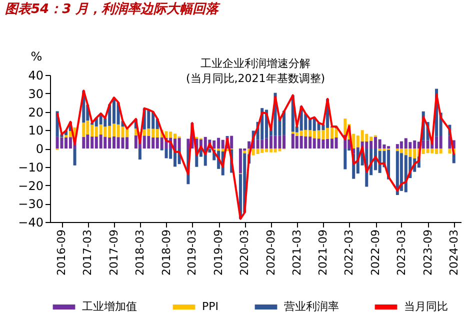  I want to click on x-tick-label: 2016-09, so click(61, 253).